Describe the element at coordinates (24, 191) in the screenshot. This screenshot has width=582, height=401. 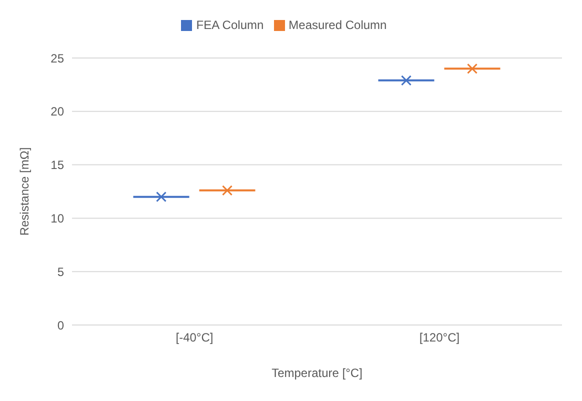
I see `y-axis-title: Resistance [mΩ]` at that location.